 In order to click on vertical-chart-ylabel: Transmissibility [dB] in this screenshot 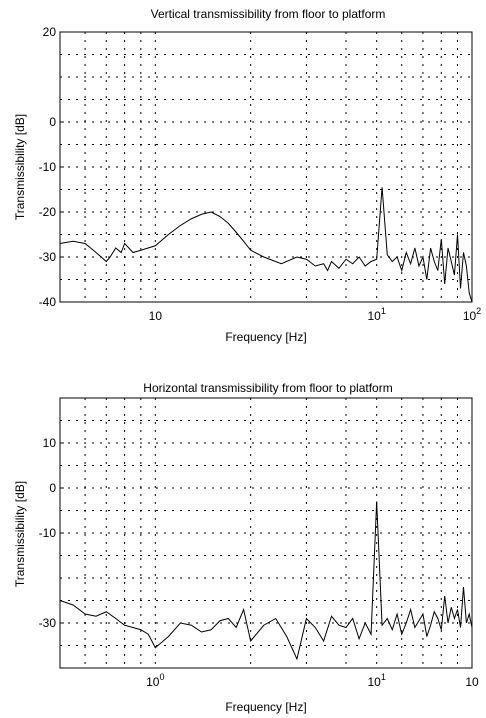, I will do `click(20, 167)`.